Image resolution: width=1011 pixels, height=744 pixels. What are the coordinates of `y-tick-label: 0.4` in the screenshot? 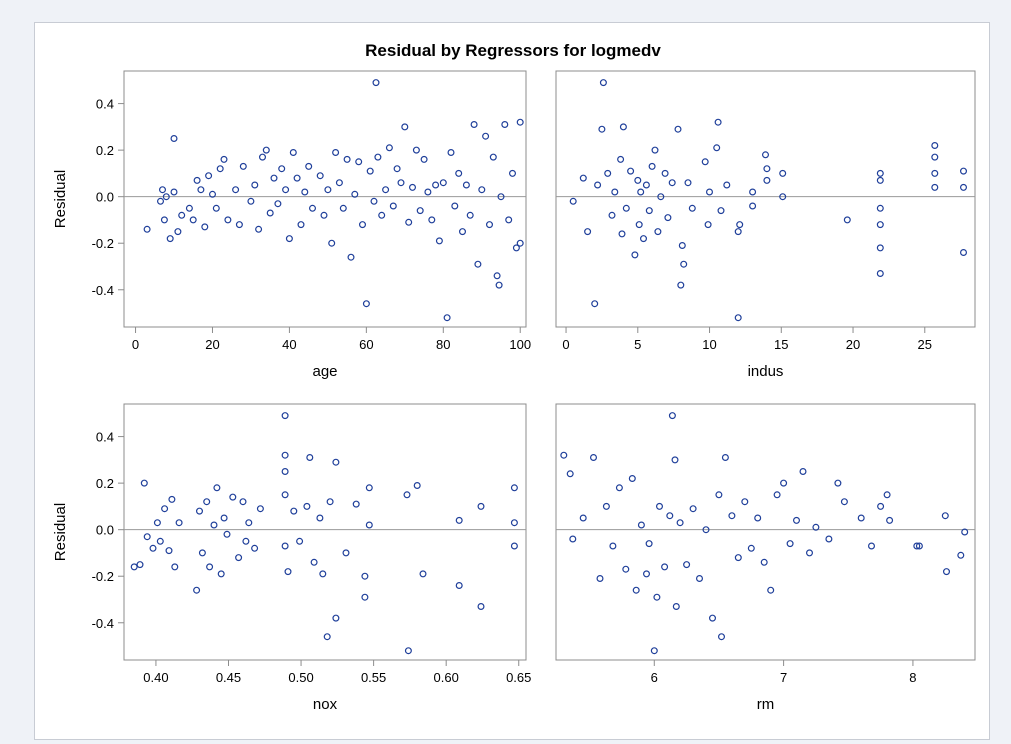 It's located at (105, 437).